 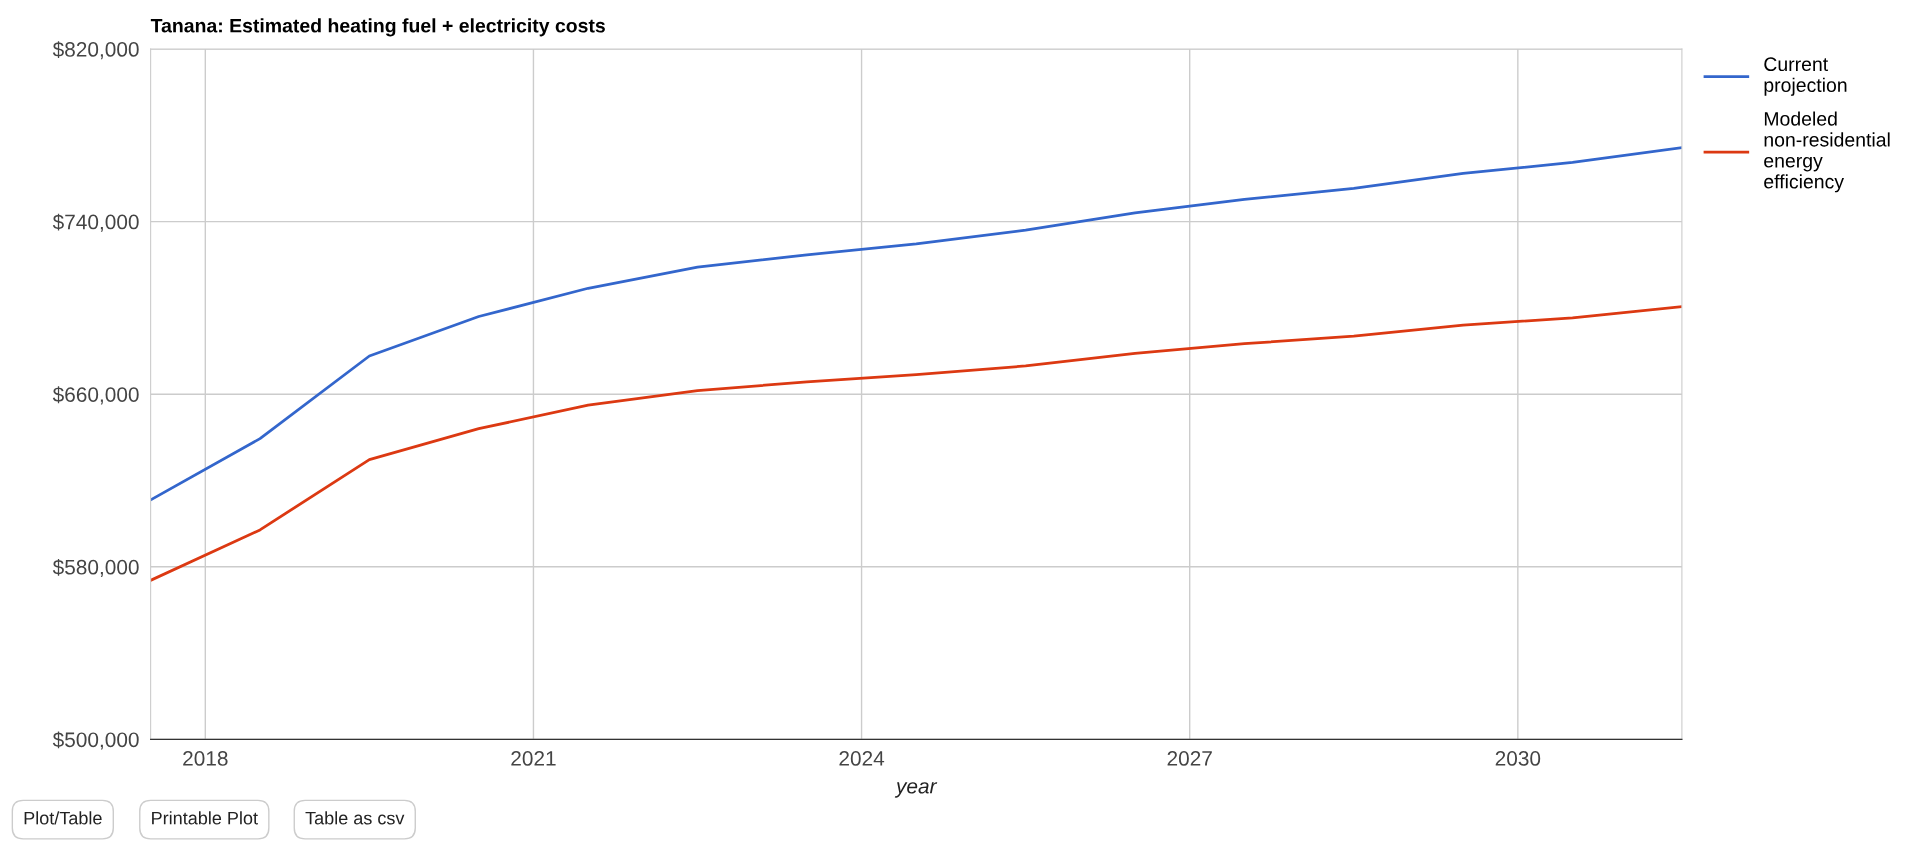 What do you see at coordinates (377, 27) in the screenshot?
I see `chart-title: Tanana: Estimated heating fuel + electricity costs` at bounding box center [377, 27].